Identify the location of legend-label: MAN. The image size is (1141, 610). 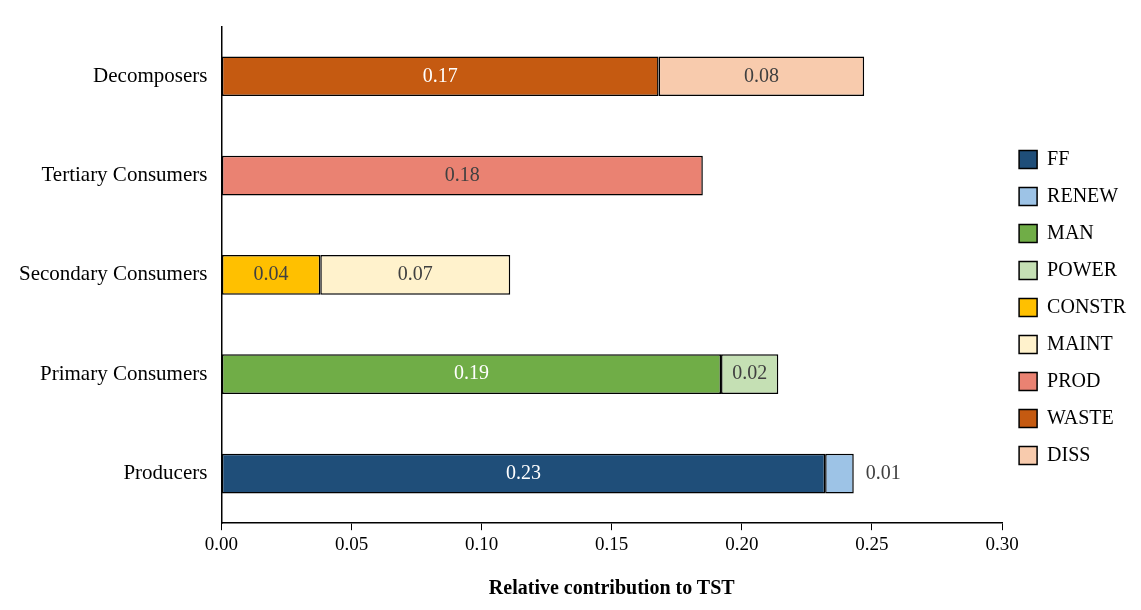
(1070, 231).